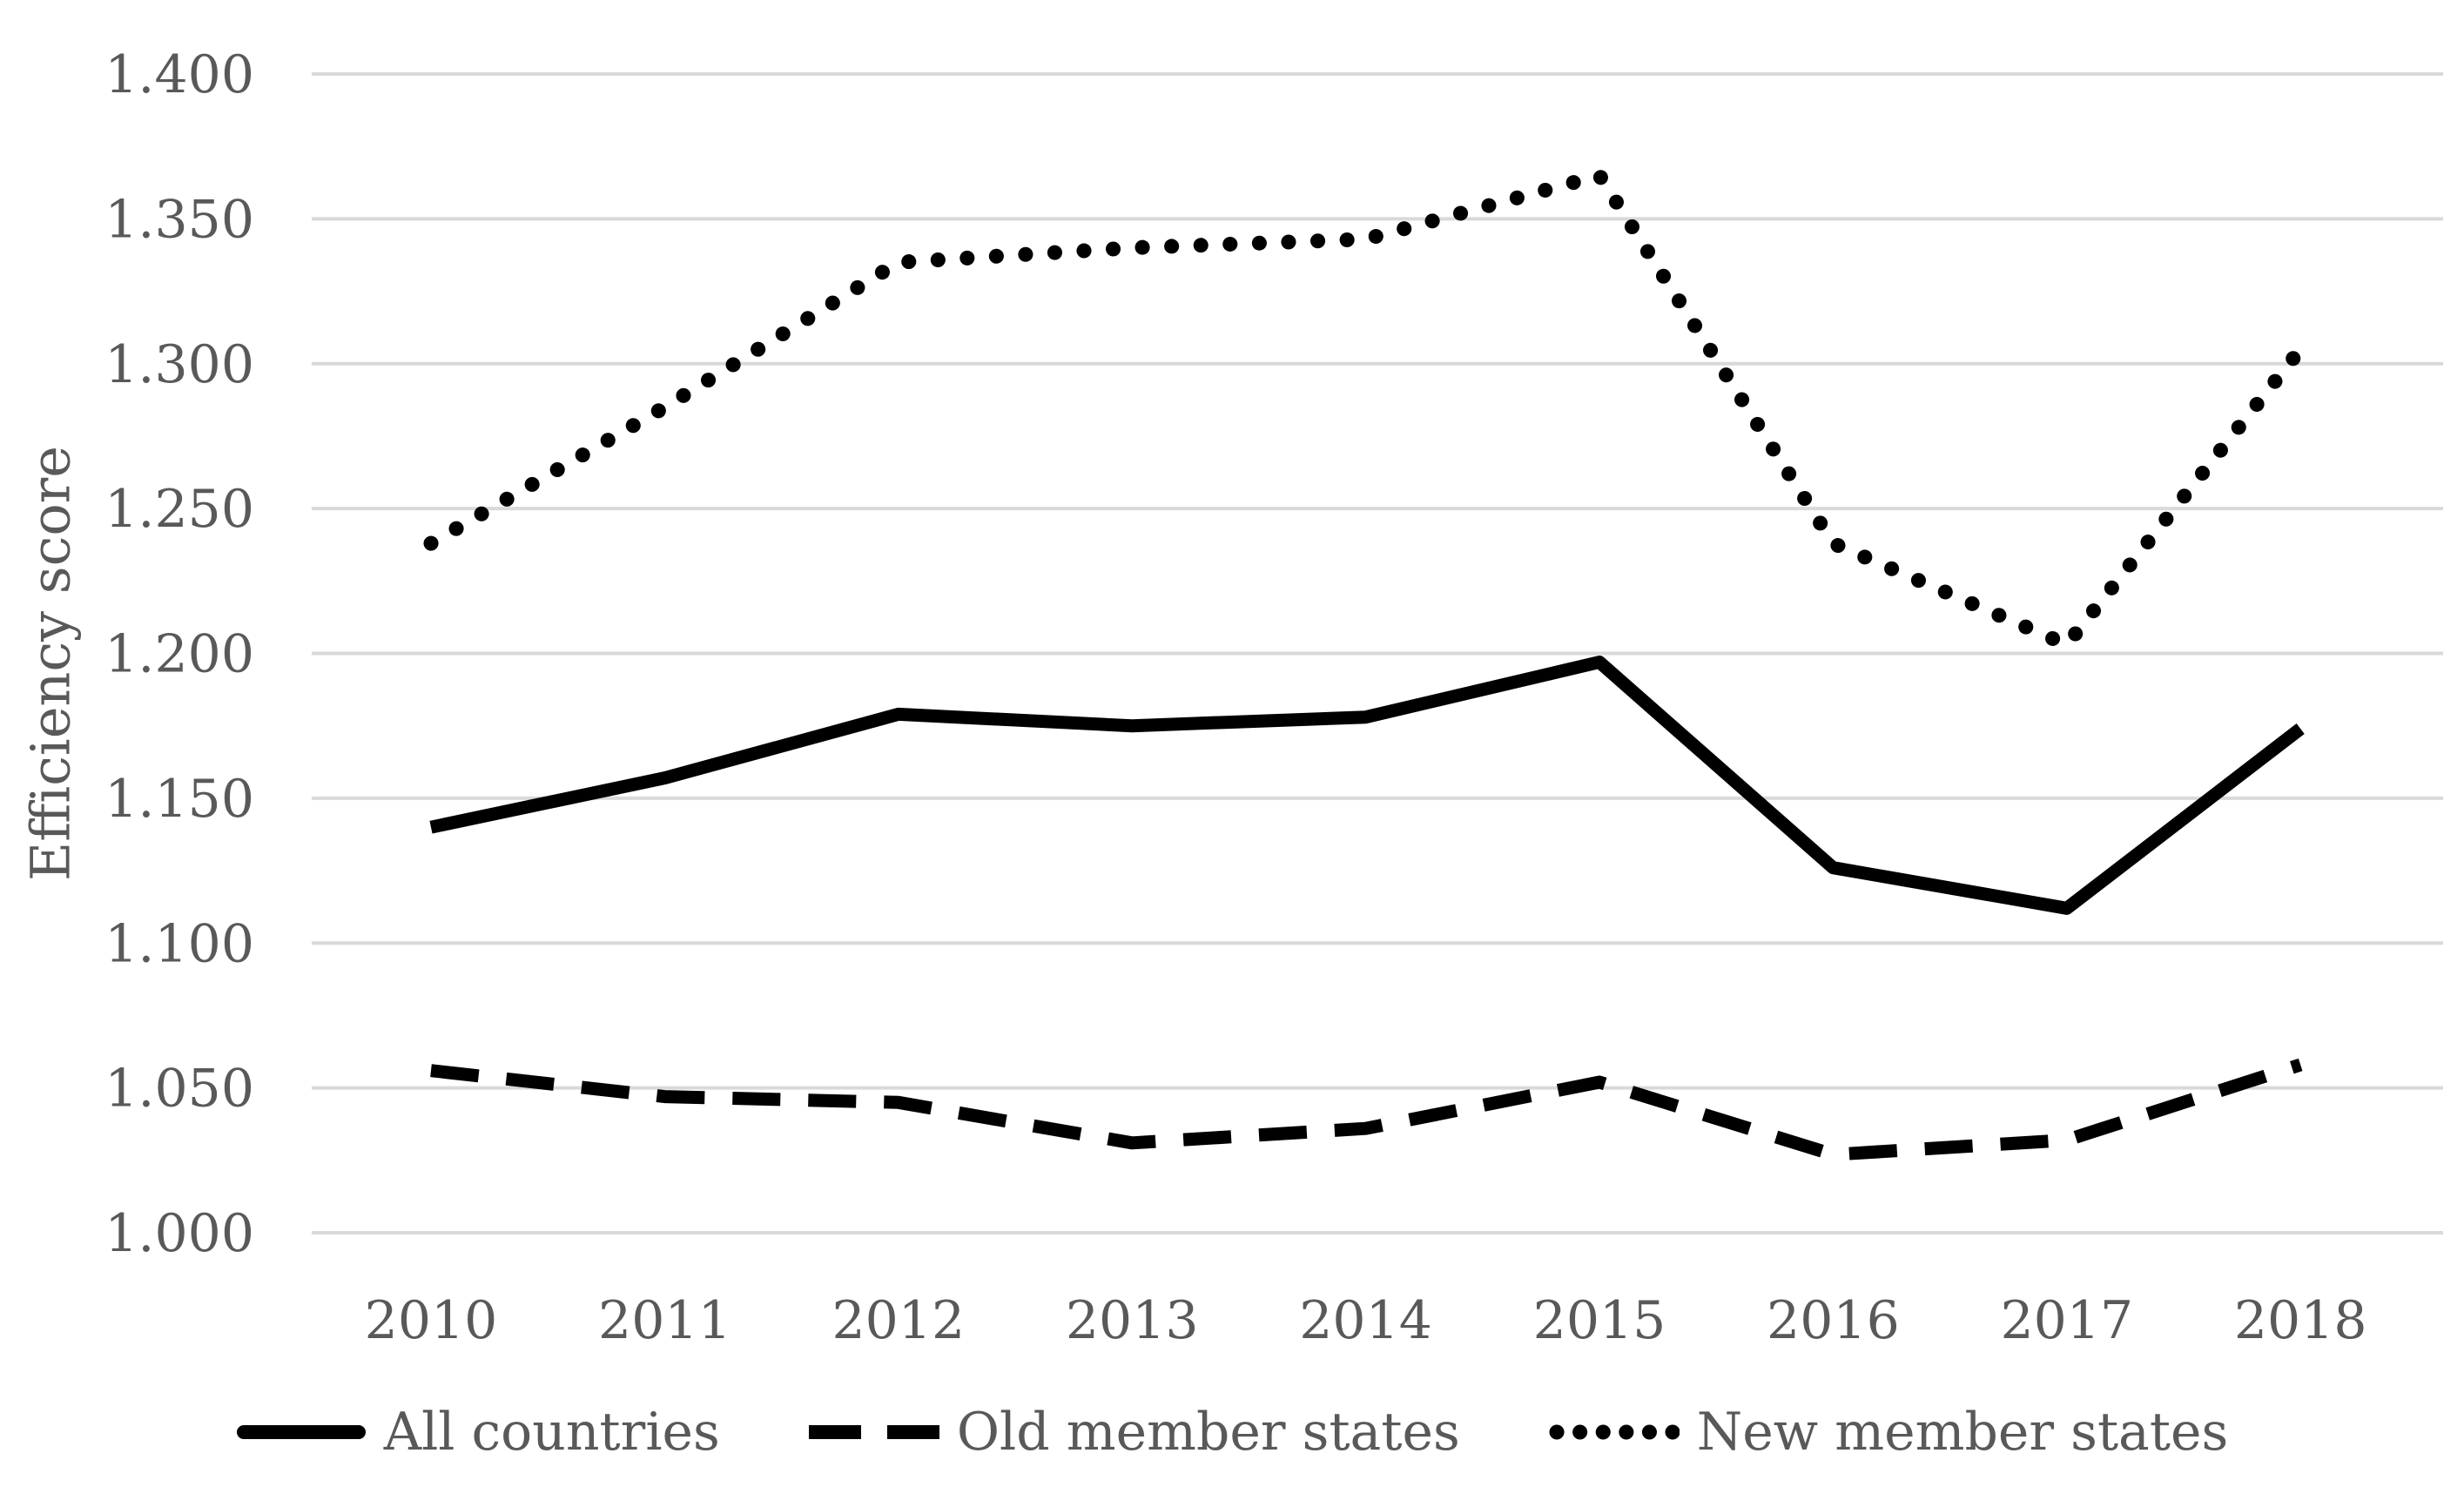 The height and width of the screenshot is (1507, 2464). I want to click on x-tick-label: 2015, so click(1599, 1320).